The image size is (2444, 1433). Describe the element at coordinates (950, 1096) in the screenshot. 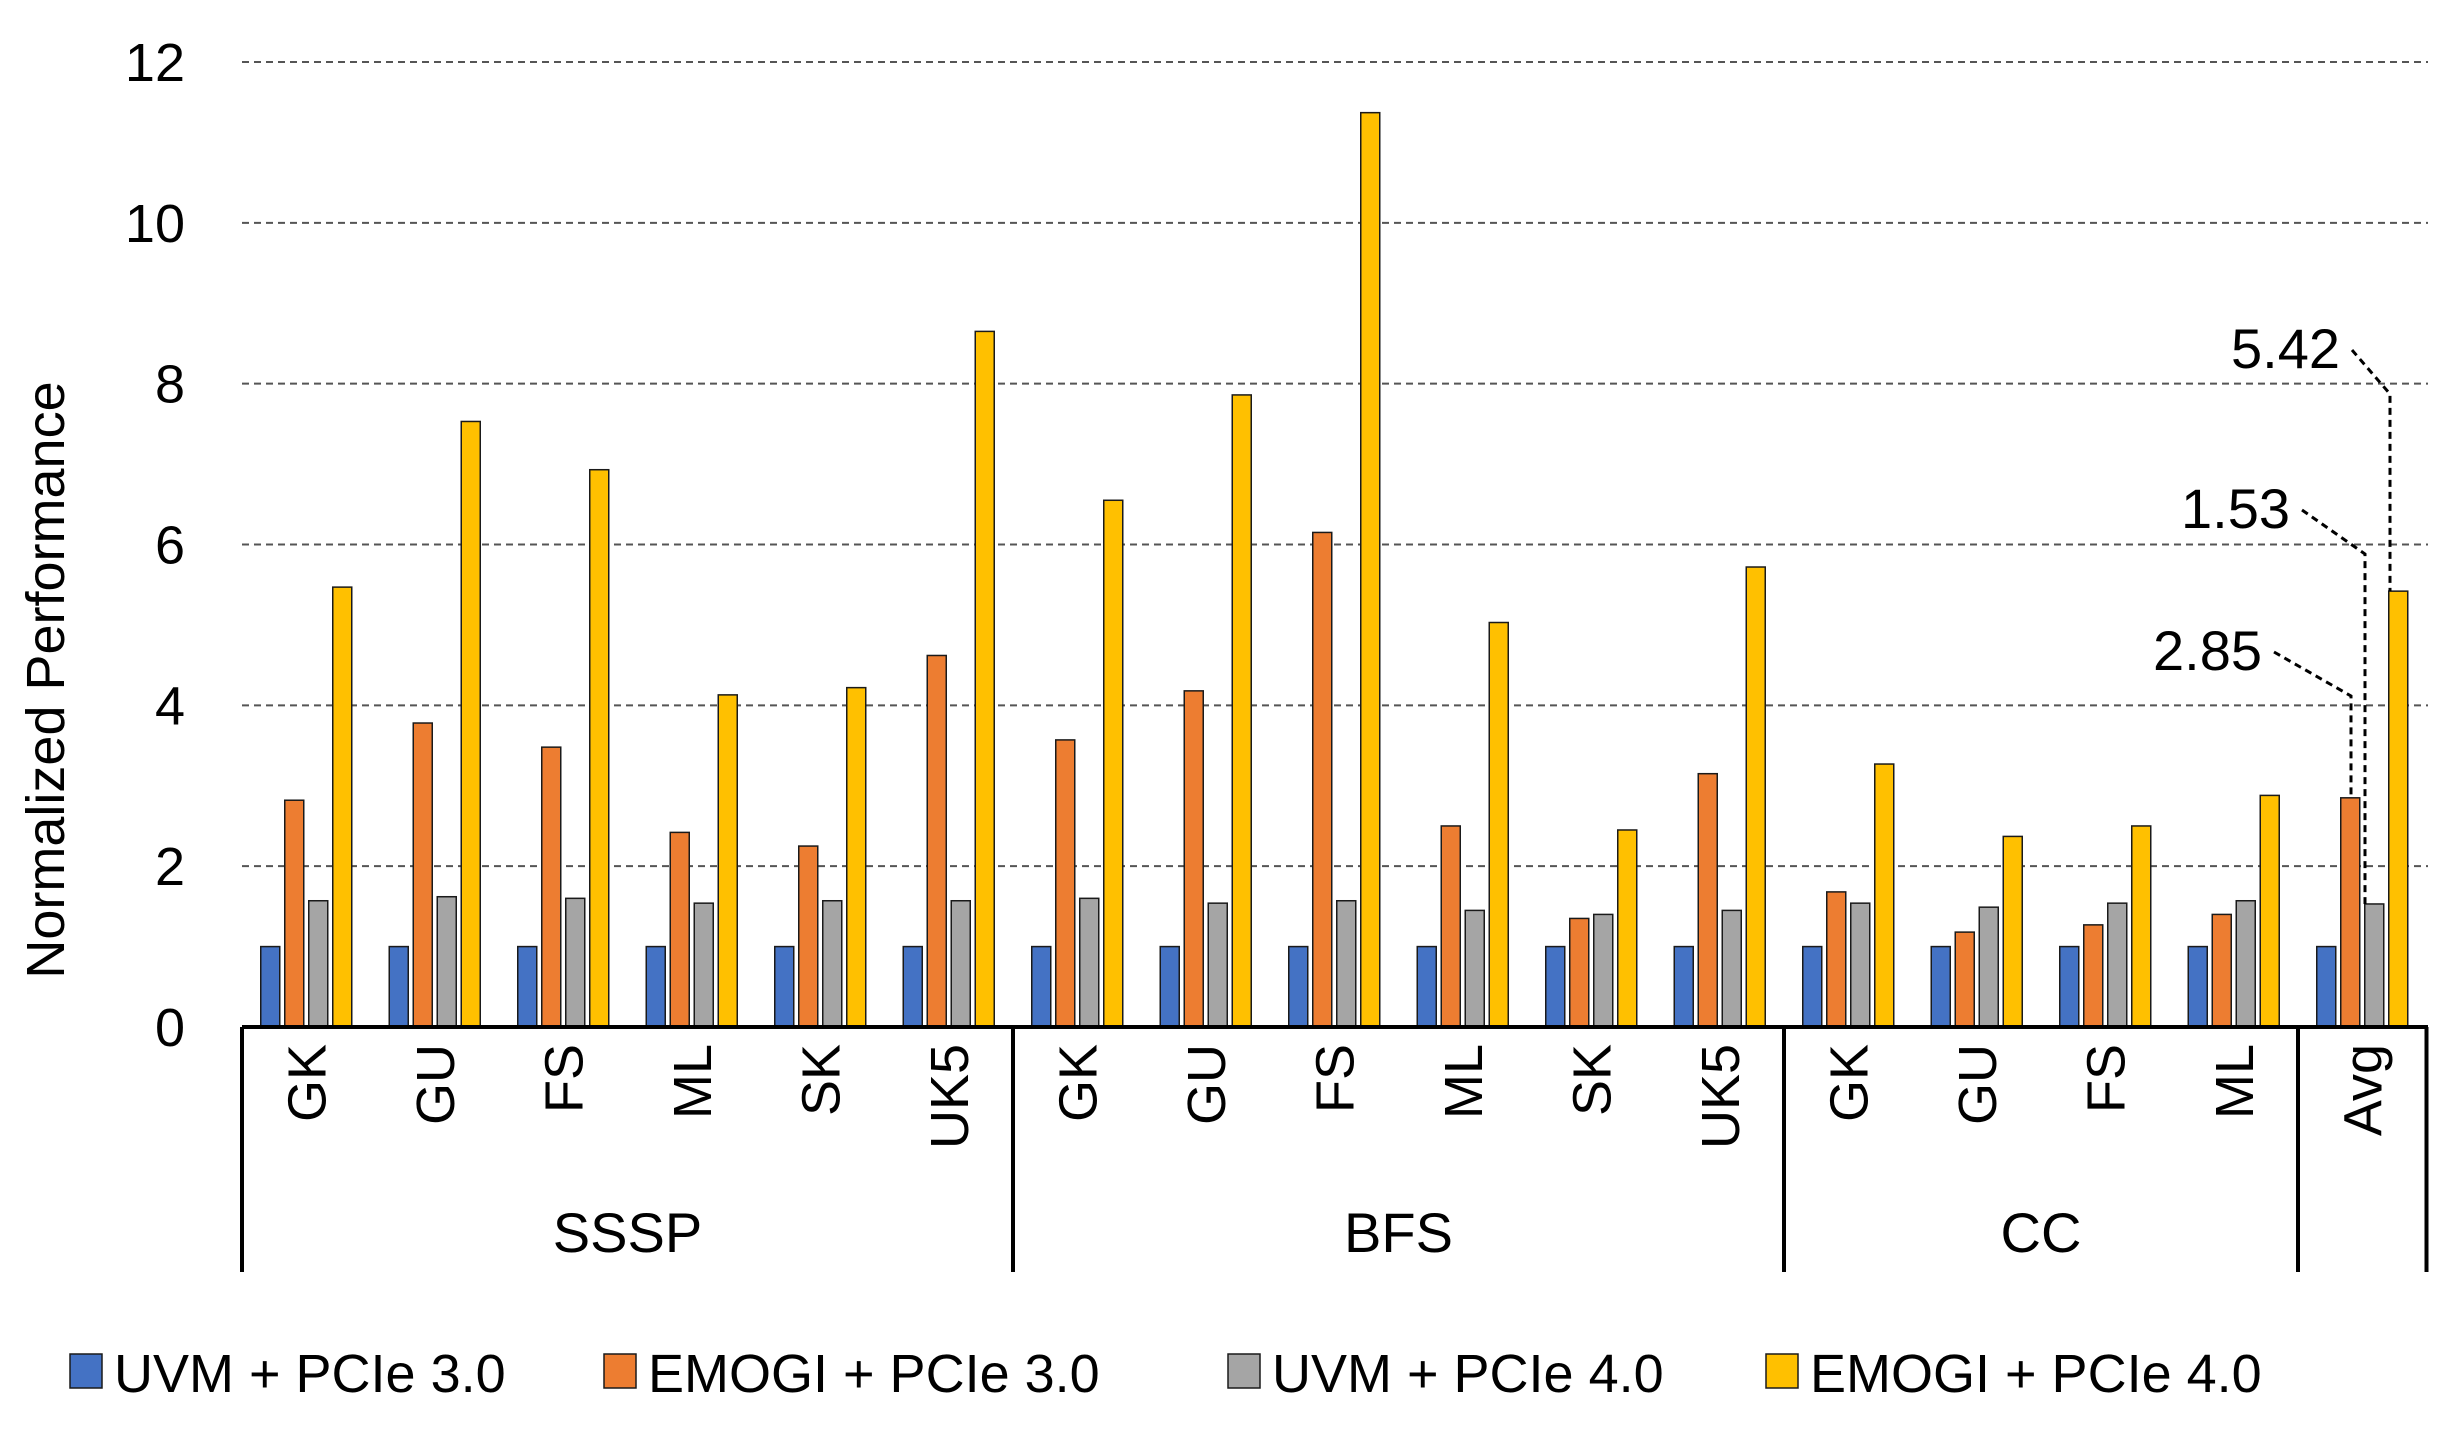

I see `x-tick-label: UK5` at that location.